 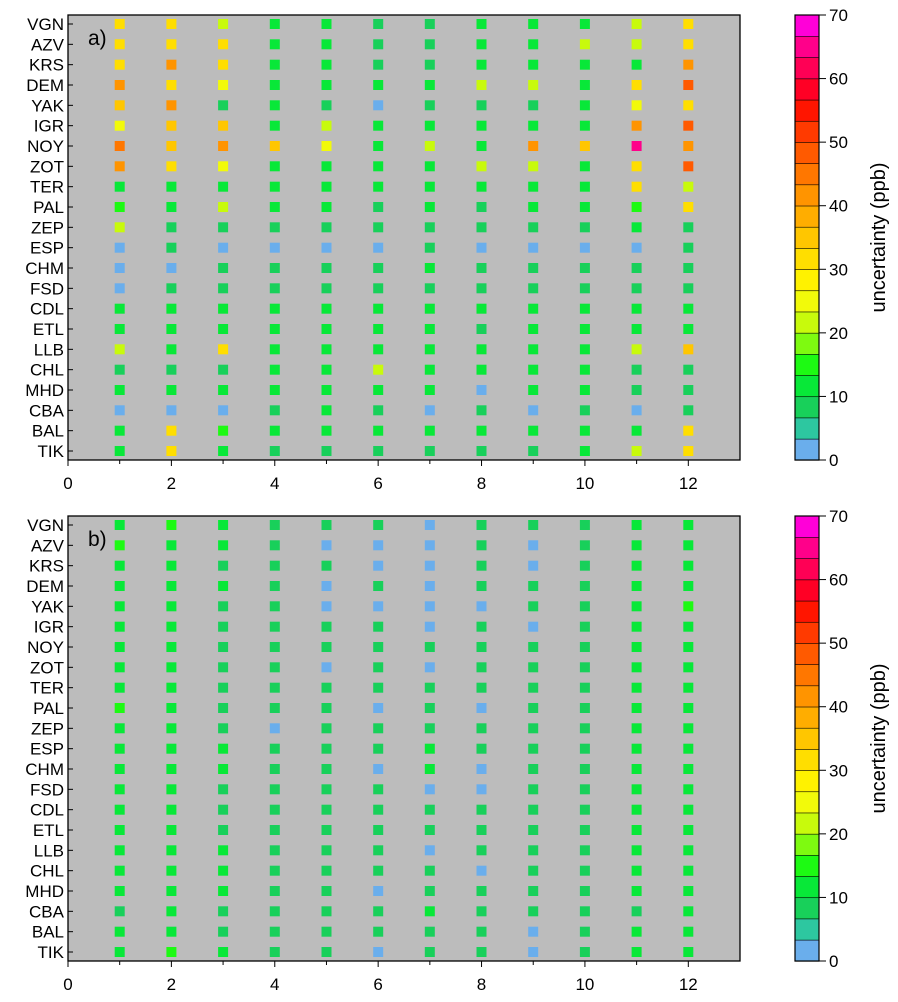 What do you see at coordinates (838, 643) in the screenshot?
I see `colorbar-tick-label: 50` at bounding box center [838, 643].